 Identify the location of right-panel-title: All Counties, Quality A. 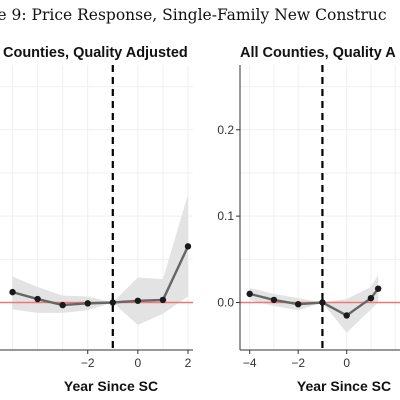
(318, 53).